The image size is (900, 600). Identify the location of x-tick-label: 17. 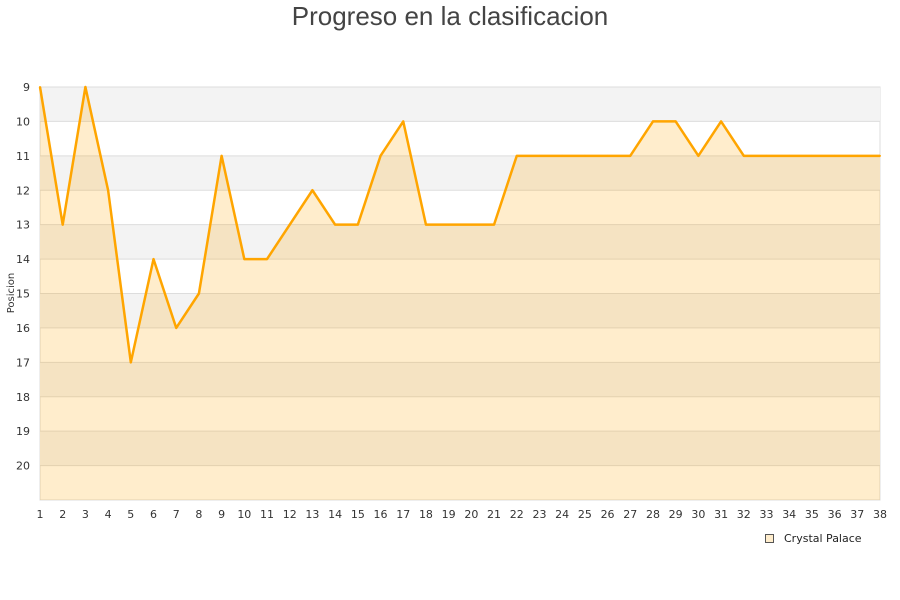
(403, 514).